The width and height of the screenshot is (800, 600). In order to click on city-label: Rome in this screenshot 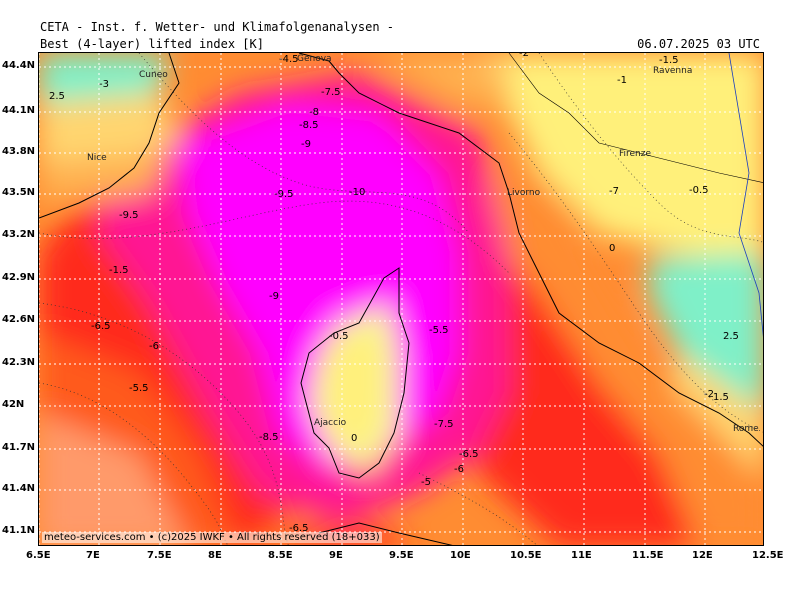, I will do `click(746, 429)`.